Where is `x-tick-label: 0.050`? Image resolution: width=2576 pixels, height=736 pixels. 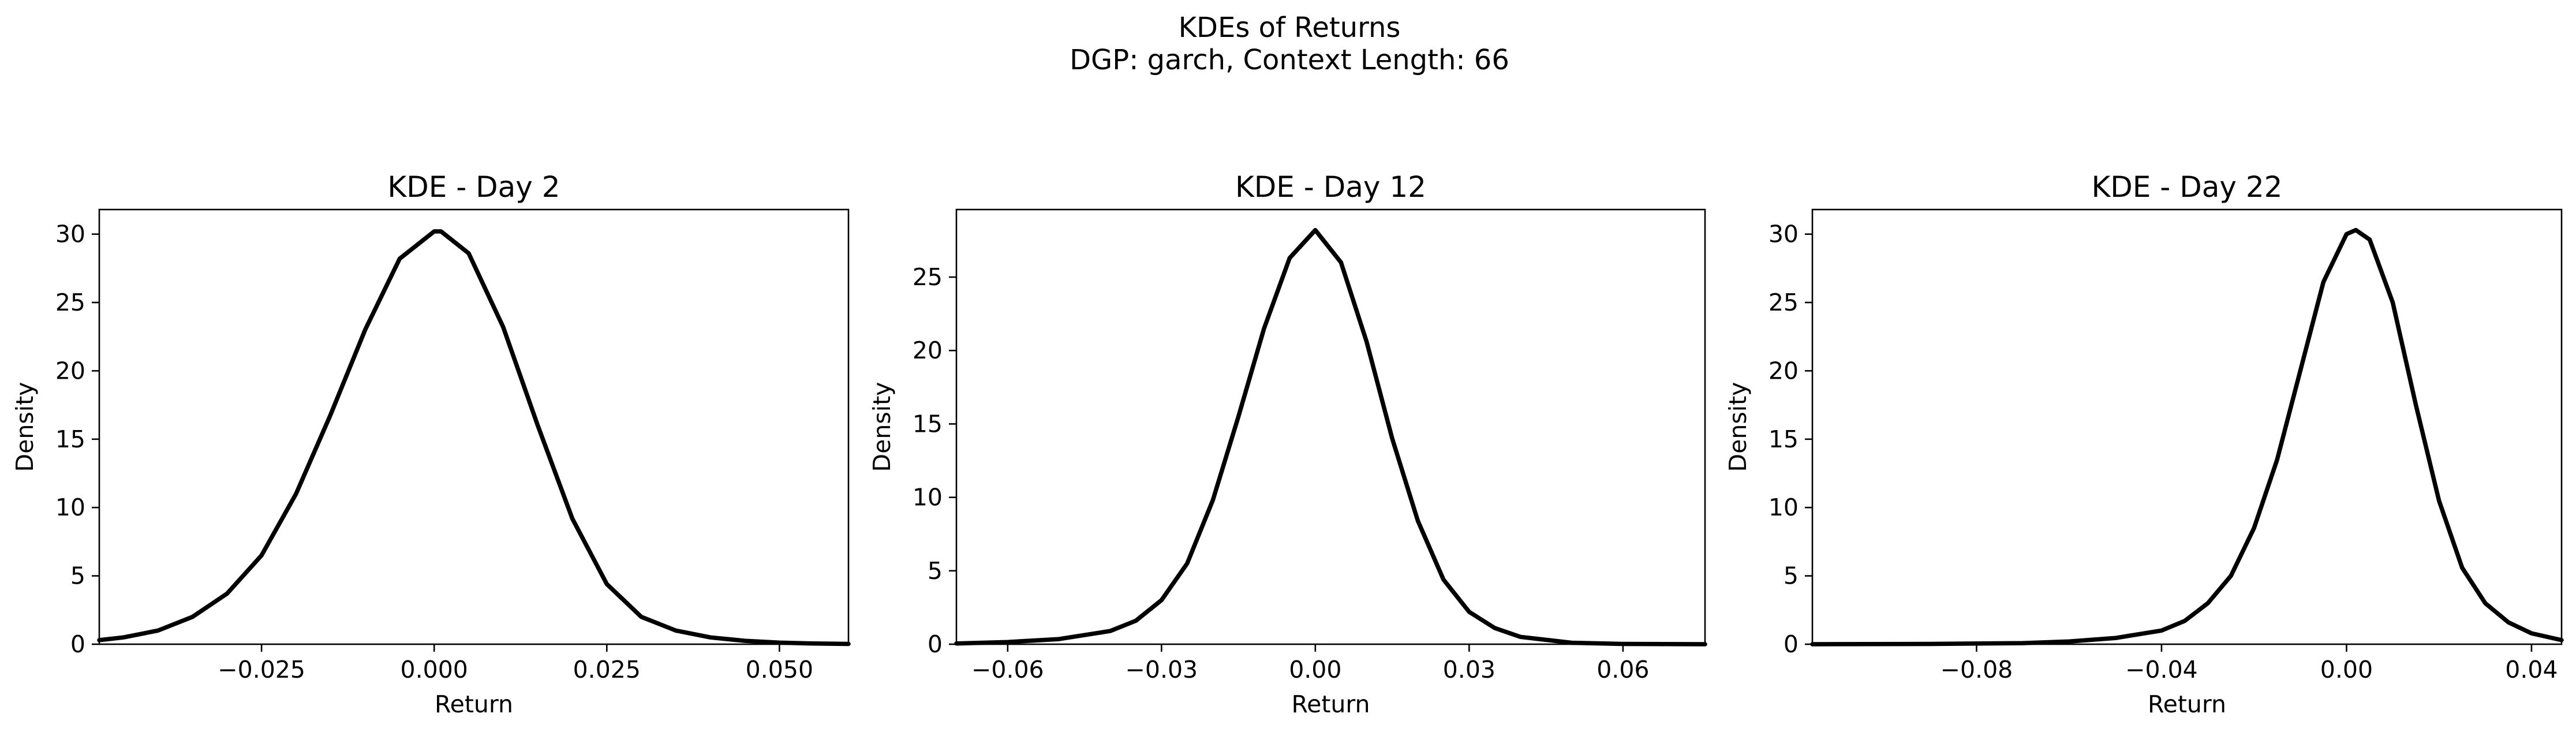 x-tick-label: 0.050 is located at coordinates (779, 669).